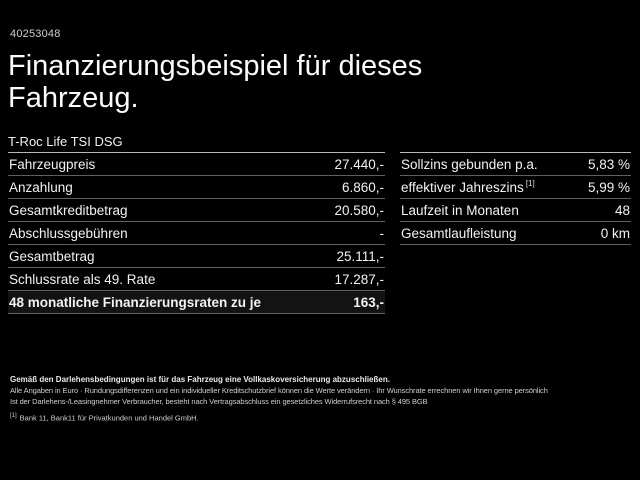 This screenshot has height=480, width=640. I want to click on row-label: Sollzins gebunden p.a., so click(469, 164).